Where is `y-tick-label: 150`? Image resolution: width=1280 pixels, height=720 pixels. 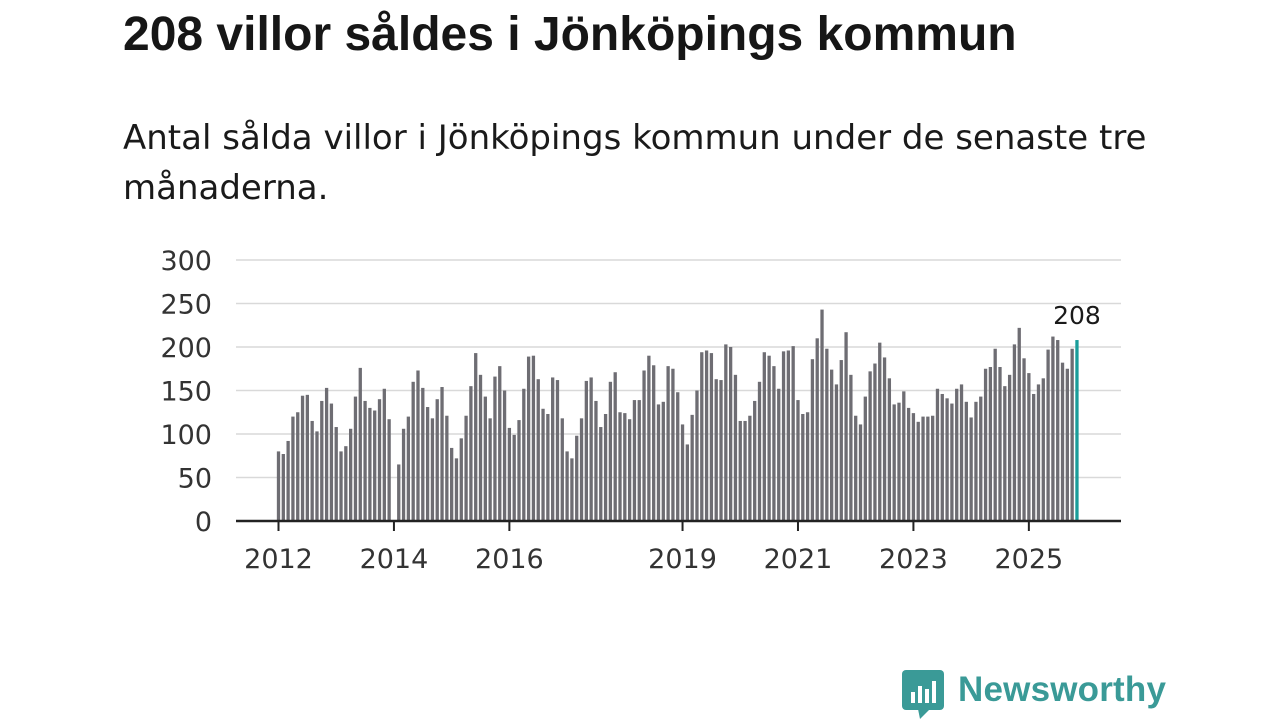 y-tick-label: 150 is located at coordinates (186, 392).